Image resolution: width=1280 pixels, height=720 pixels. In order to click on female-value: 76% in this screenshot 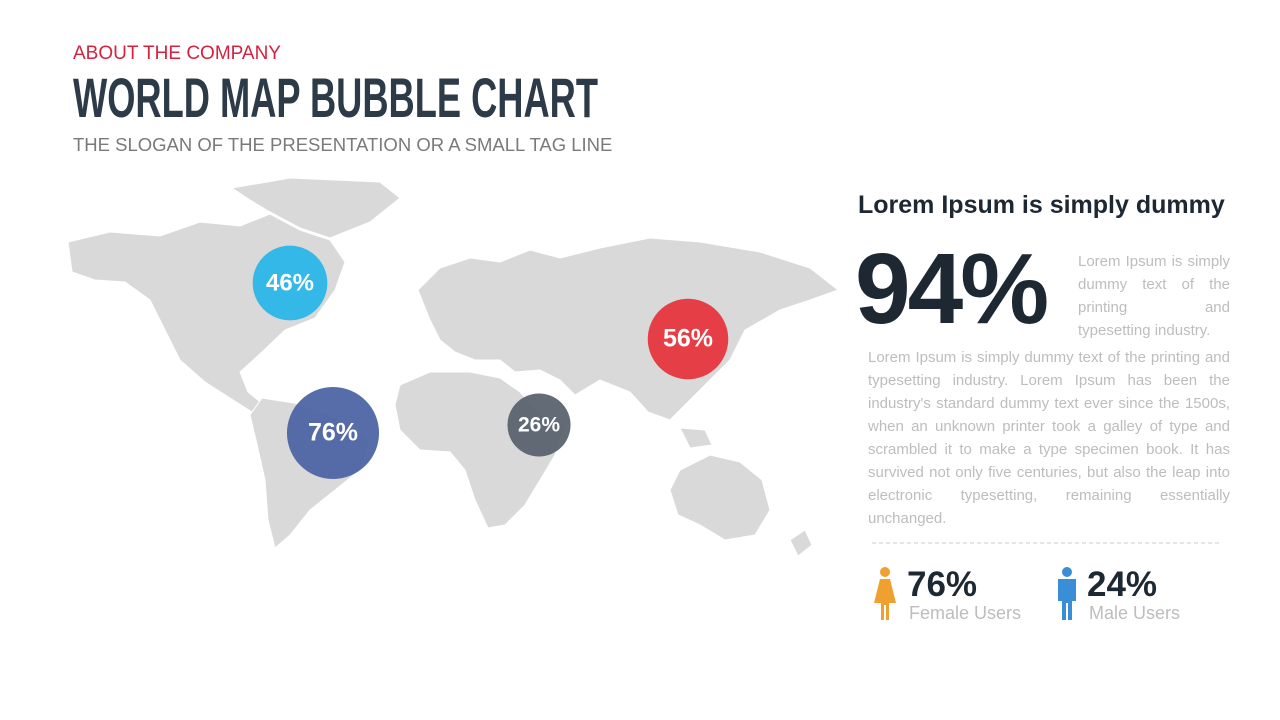, I will do `click(942, 584)`.